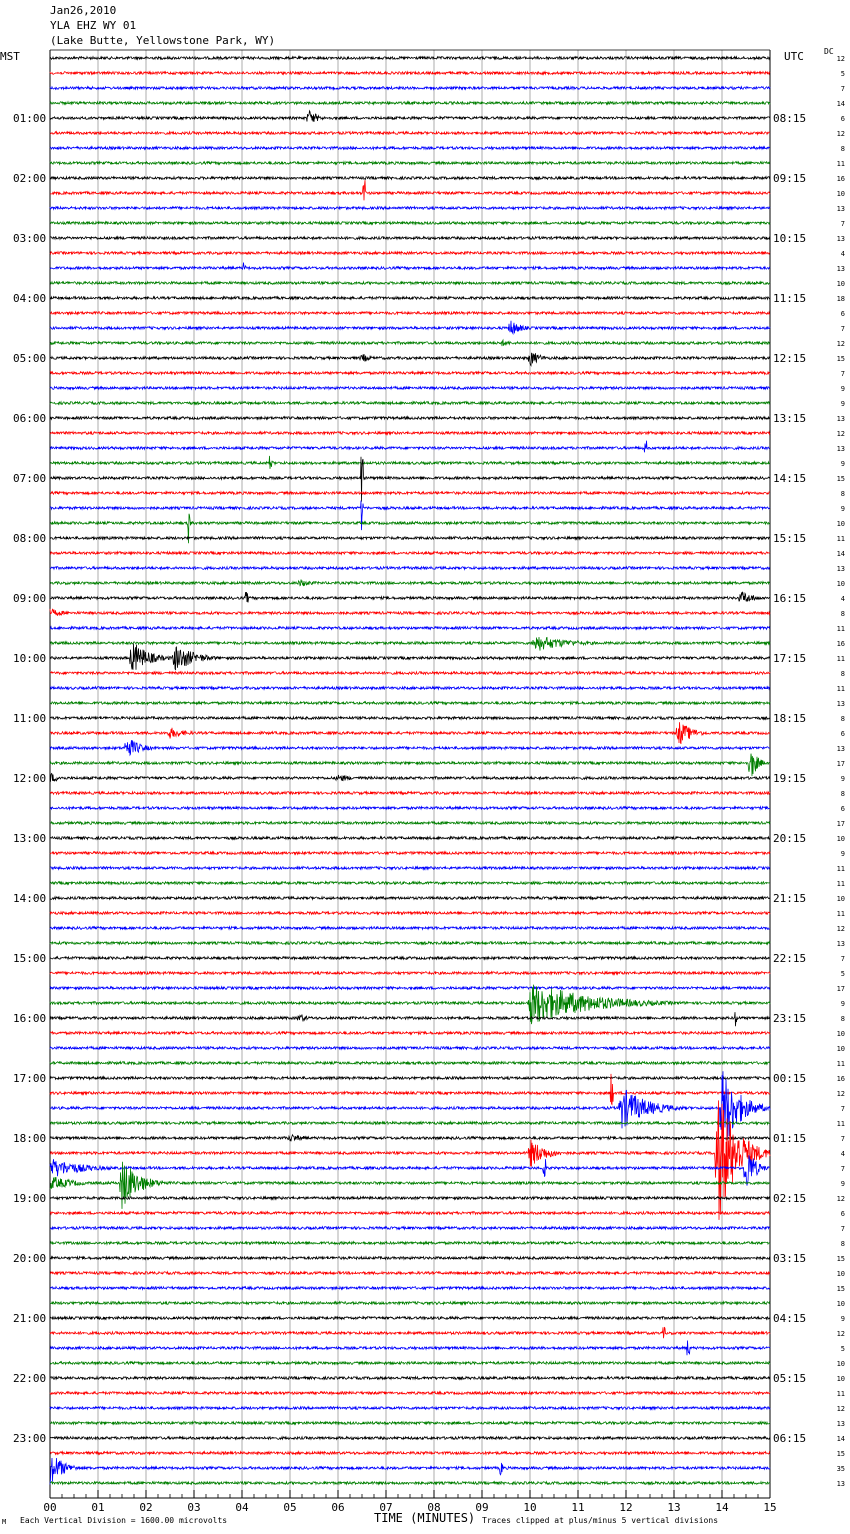  What do you see at coordinates (193, 1507) in the screenshot?
I see `x-tick-label: 03` at bounding box center [193, 1507].